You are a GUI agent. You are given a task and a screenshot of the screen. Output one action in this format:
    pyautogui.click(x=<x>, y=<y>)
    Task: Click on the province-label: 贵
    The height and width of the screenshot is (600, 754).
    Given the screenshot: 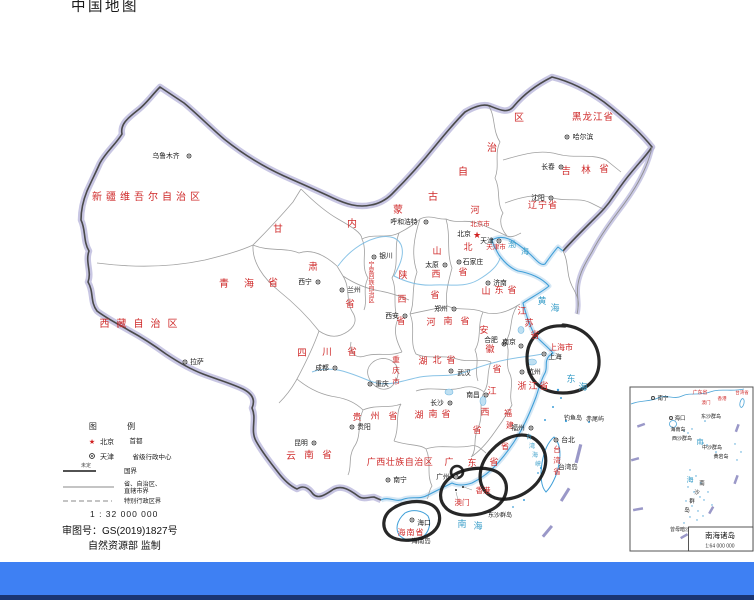 What is the action you would take?
    pyautogui.click(x=356, y=416)
    